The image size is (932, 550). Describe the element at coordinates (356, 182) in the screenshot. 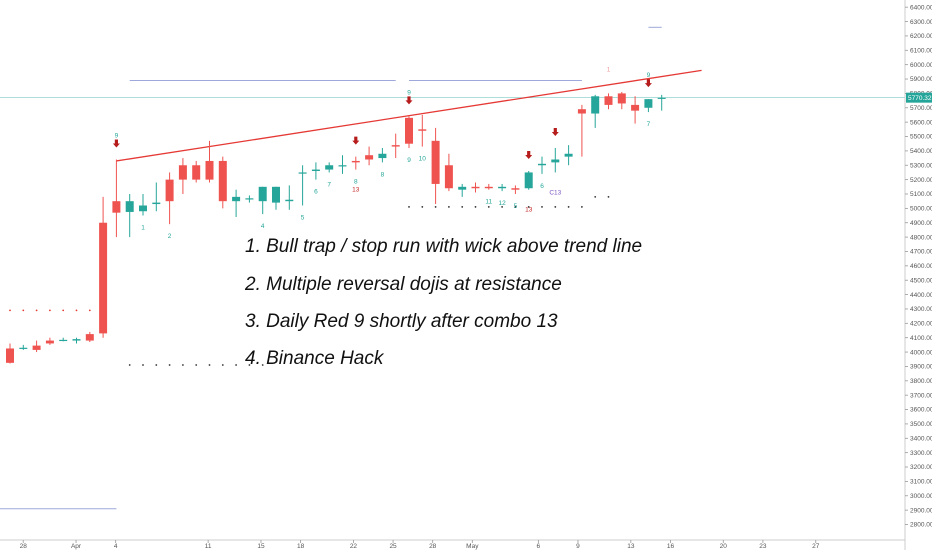

I see `td-count-below: 8` at that location.